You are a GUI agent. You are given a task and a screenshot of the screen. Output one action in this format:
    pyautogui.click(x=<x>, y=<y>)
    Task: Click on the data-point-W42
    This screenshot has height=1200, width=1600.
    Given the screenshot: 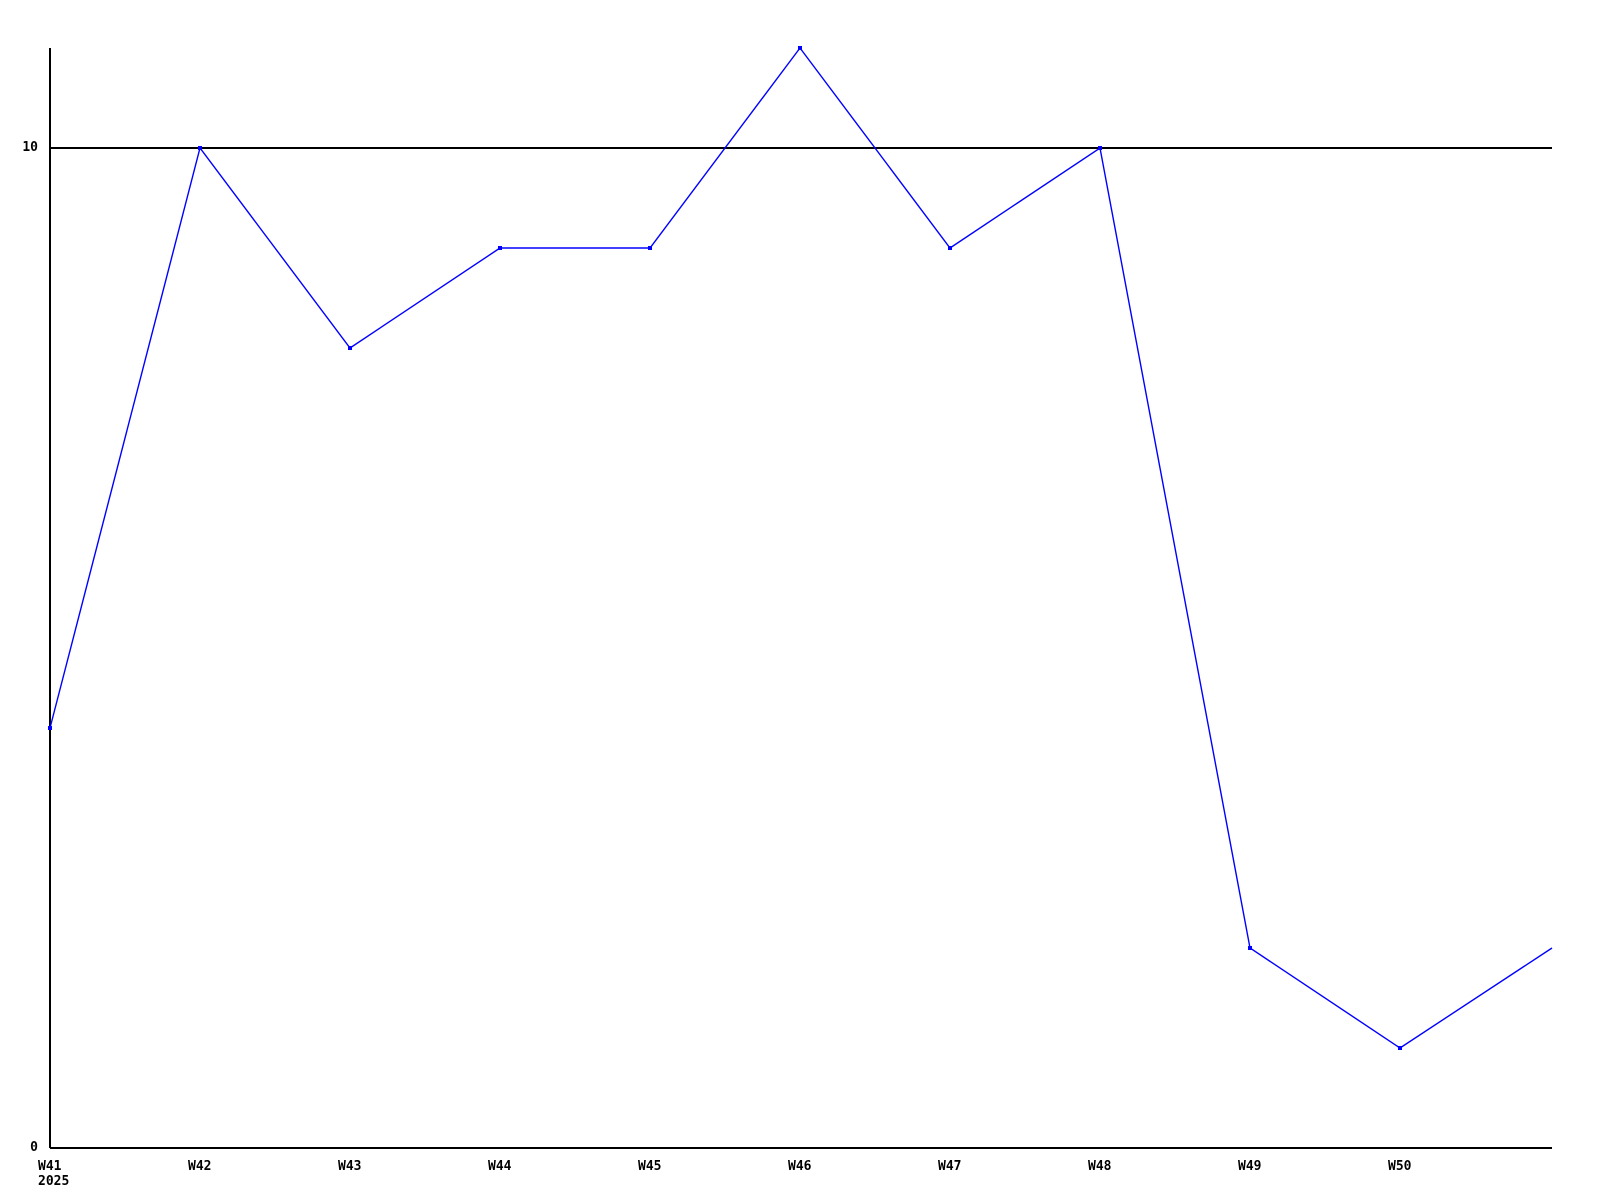 What is the action you would take?
    pyautogui.click(x=200, y=148)
    